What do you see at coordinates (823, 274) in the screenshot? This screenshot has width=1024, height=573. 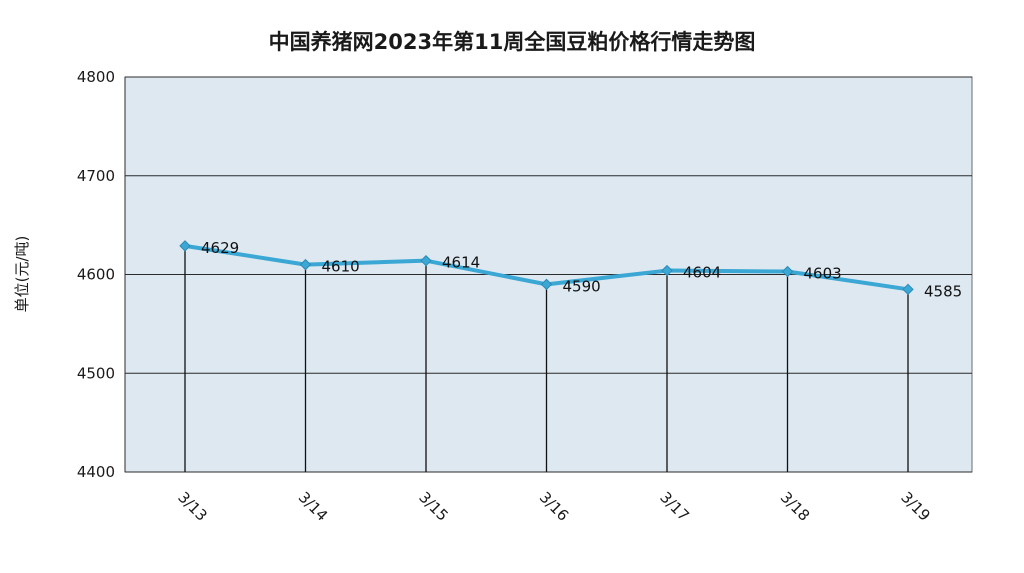 I see `data-label-3/18: 4603` at bounding box center [823, 274].